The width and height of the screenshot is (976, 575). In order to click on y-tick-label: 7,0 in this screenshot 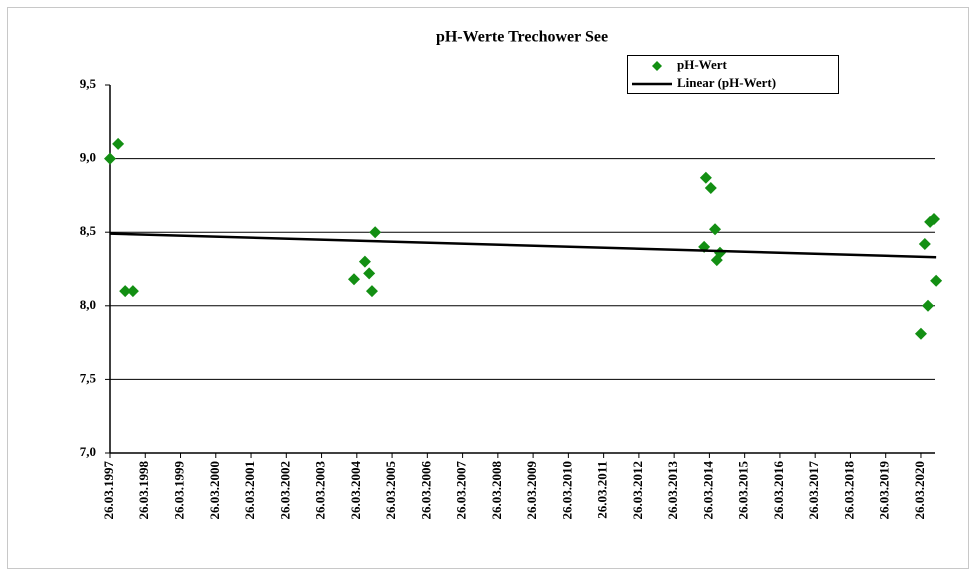, I will do `click(88, 451)`.